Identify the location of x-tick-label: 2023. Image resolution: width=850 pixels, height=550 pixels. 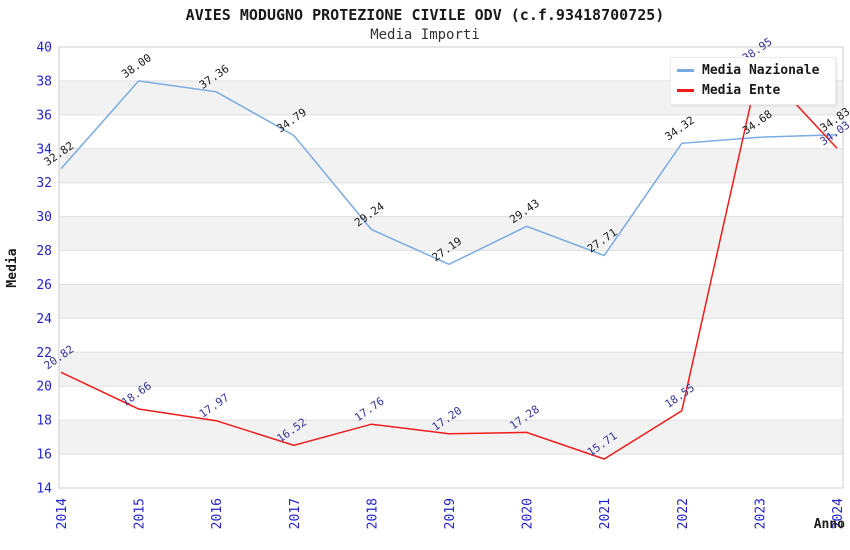
(760, 513).